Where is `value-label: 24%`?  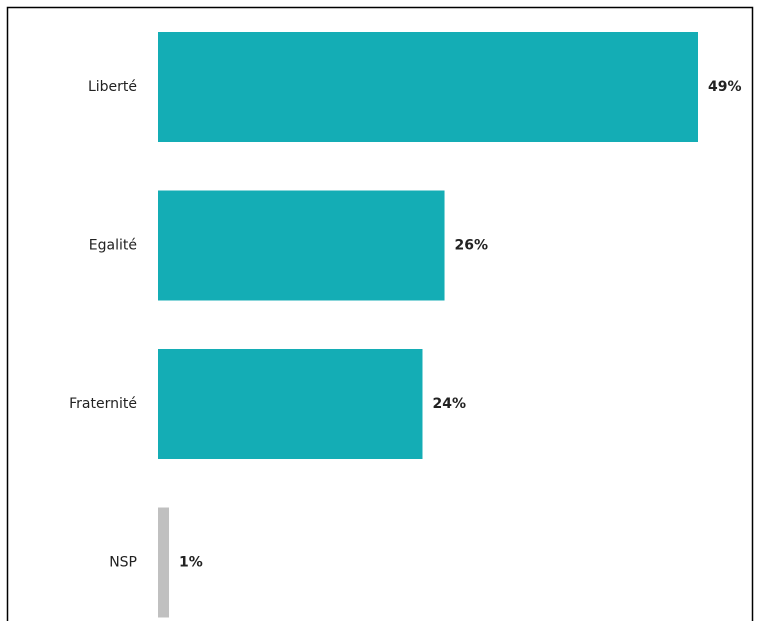
value-label: 24% is located at coordinates (449, 404).